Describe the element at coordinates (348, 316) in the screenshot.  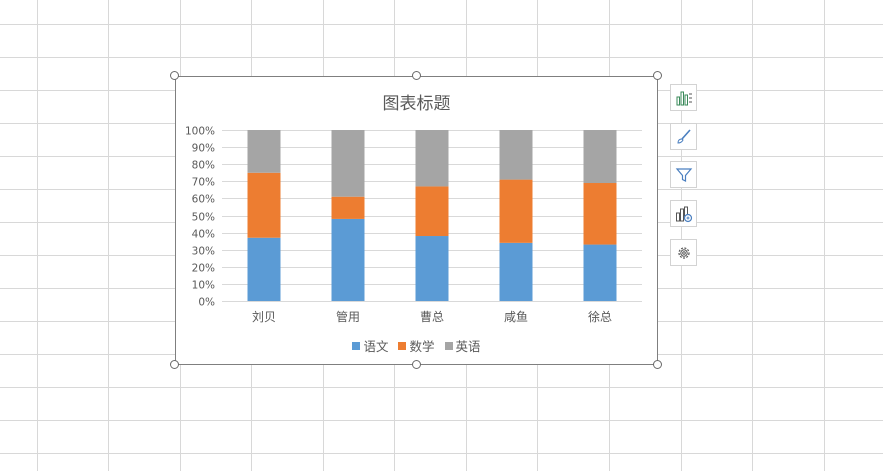
I see `x-tick-label-2: 管用` at that location.